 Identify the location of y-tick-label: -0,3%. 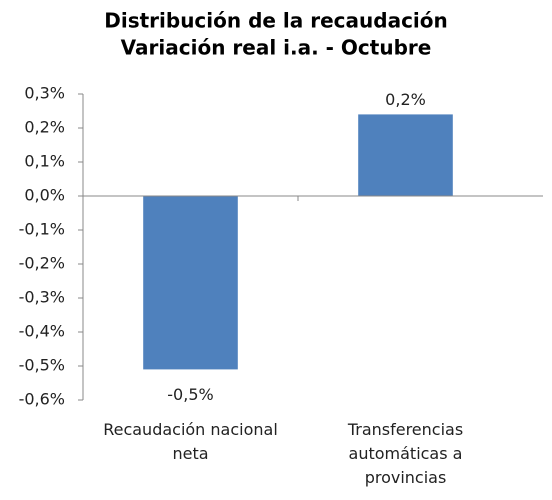
(42, 297).